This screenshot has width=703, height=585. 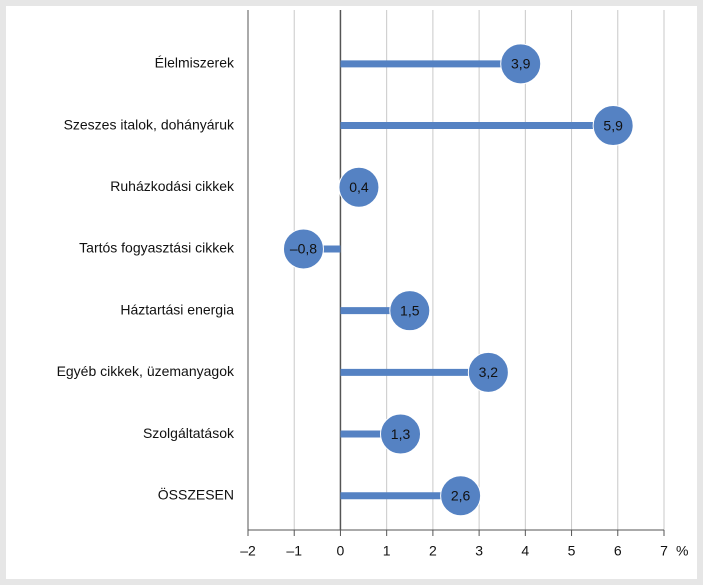 I want to click on x-tick-label: 2, so click(x=433, y=551).